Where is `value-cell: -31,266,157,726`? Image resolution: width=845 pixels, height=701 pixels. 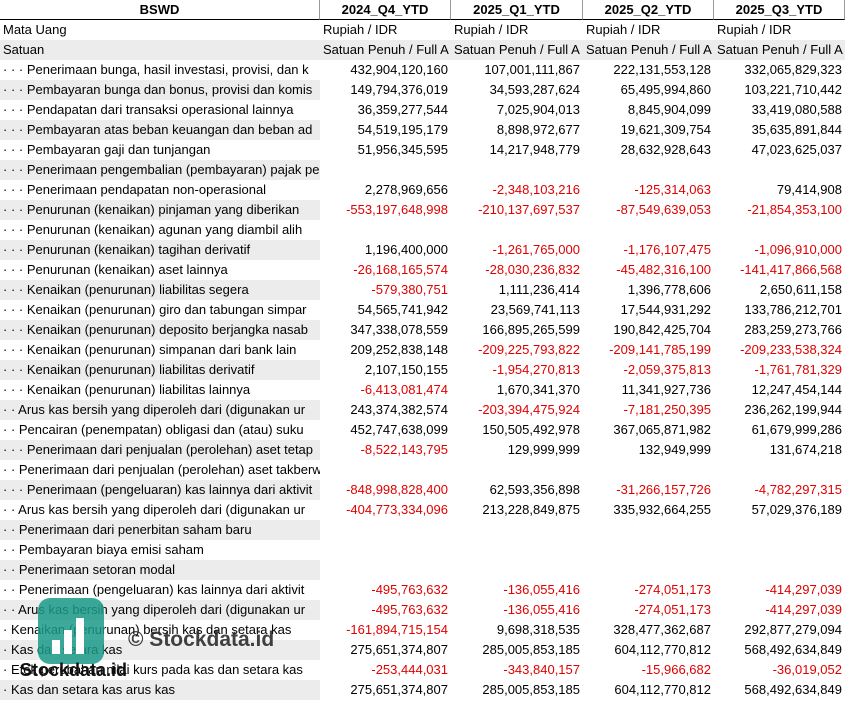 value-cell: -31,266,157,726 is located at coordinates (663, 489).